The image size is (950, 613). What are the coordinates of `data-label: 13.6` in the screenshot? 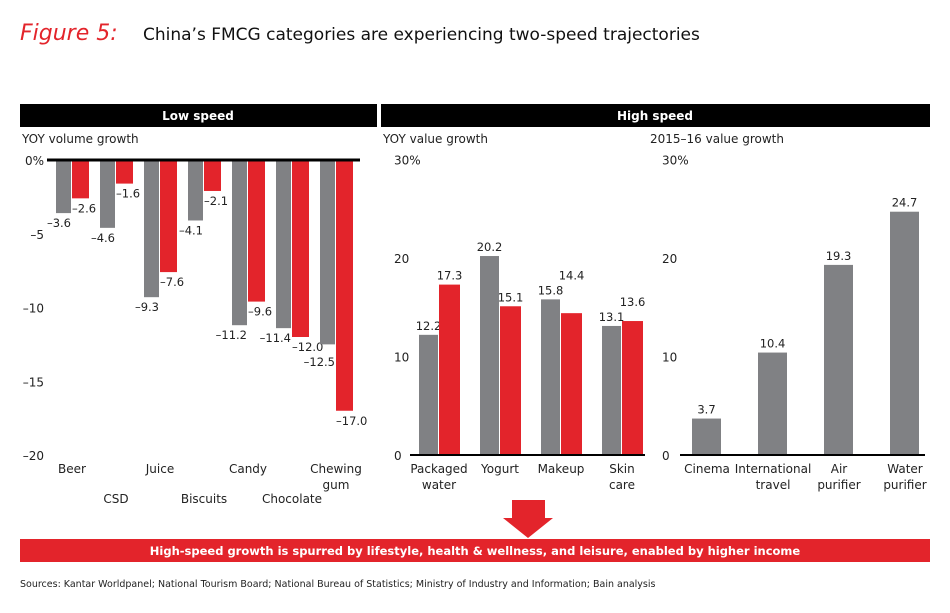 It's located at (633, 302).